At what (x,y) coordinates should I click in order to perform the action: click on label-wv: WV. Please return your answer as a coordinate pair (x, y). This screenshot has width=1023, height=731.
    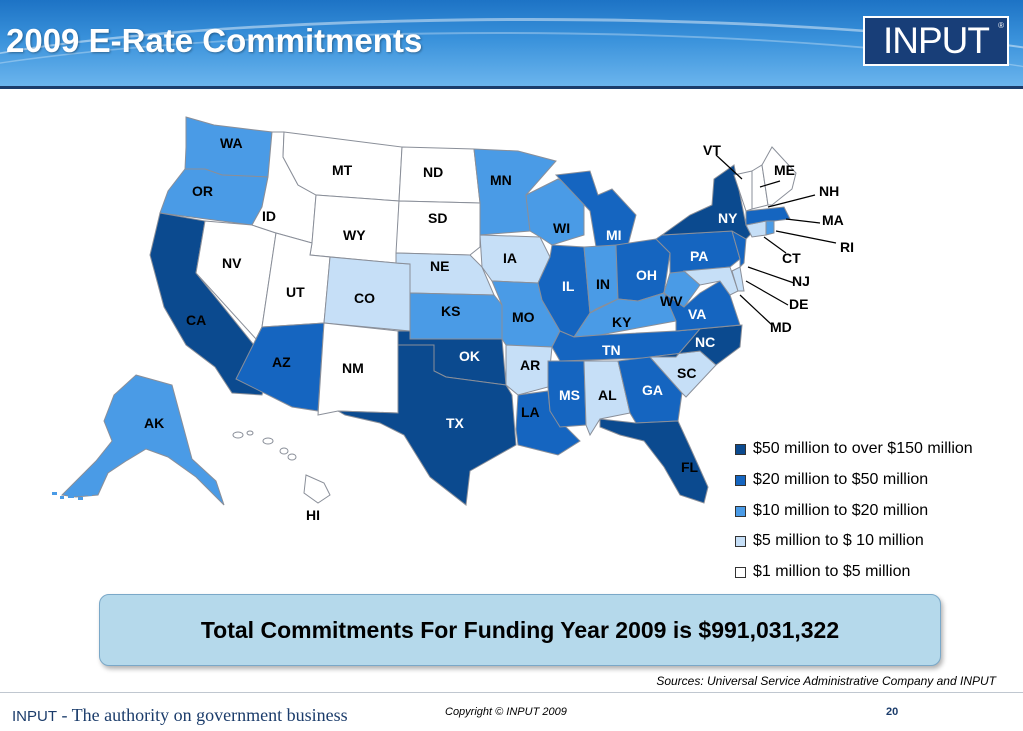
    Looking at the image, I should click on (671, 301).